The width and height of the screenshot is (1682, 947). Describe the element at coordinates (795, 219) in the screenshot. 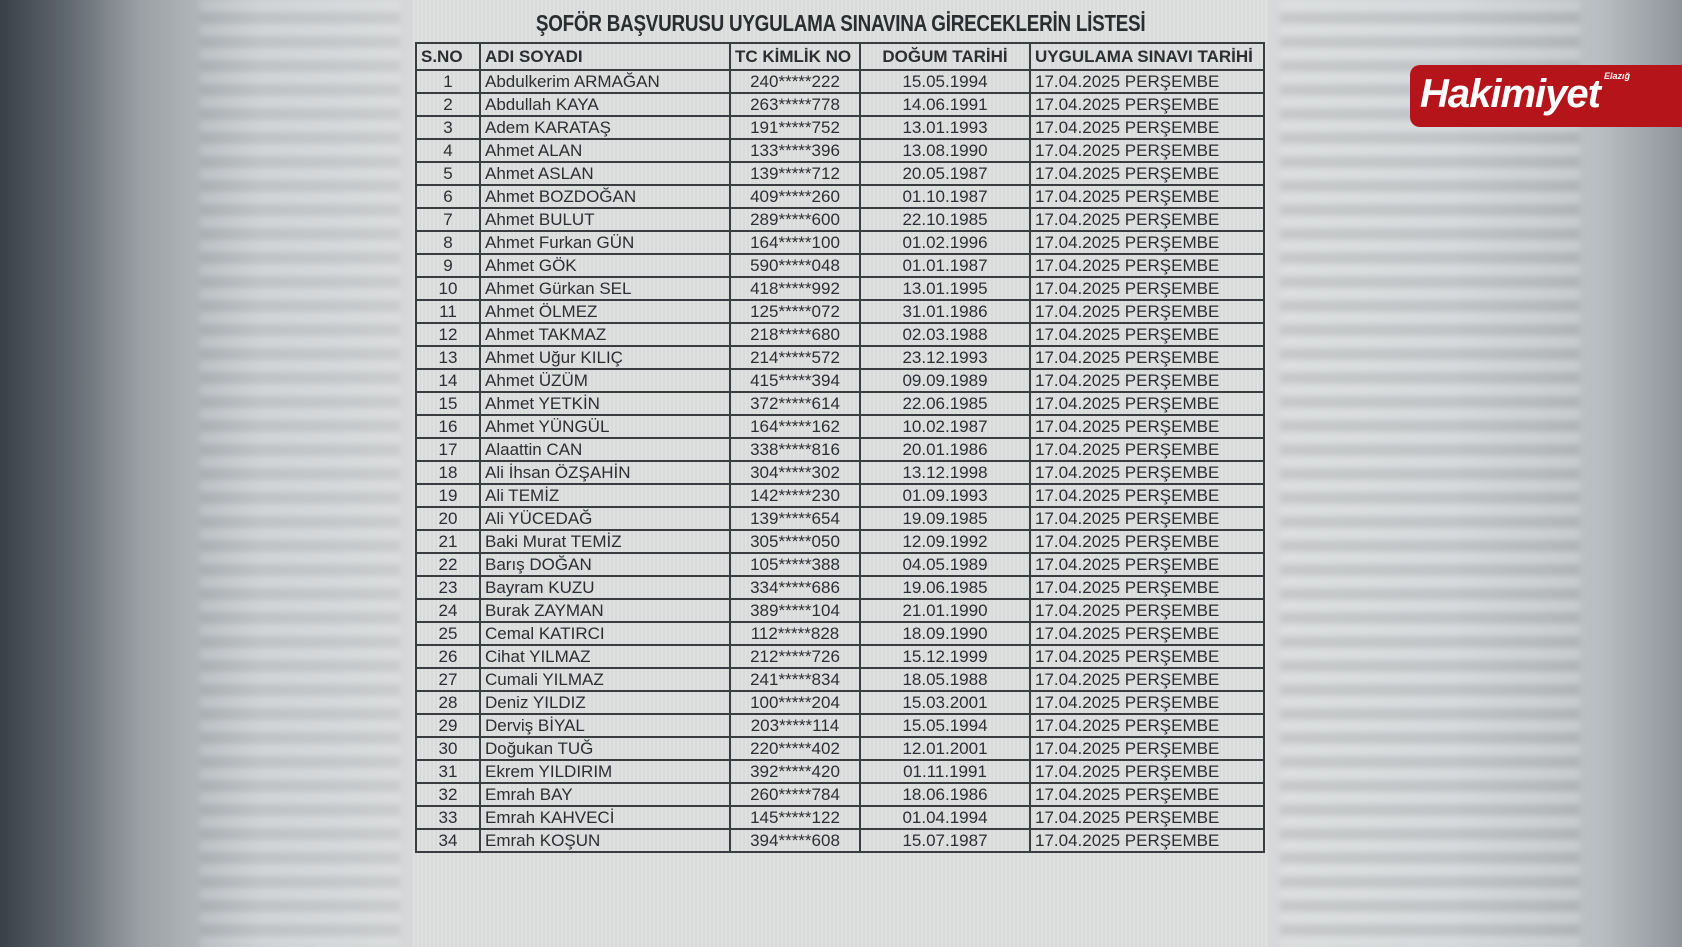

I see `cell-tc: 289*****600` at that location.